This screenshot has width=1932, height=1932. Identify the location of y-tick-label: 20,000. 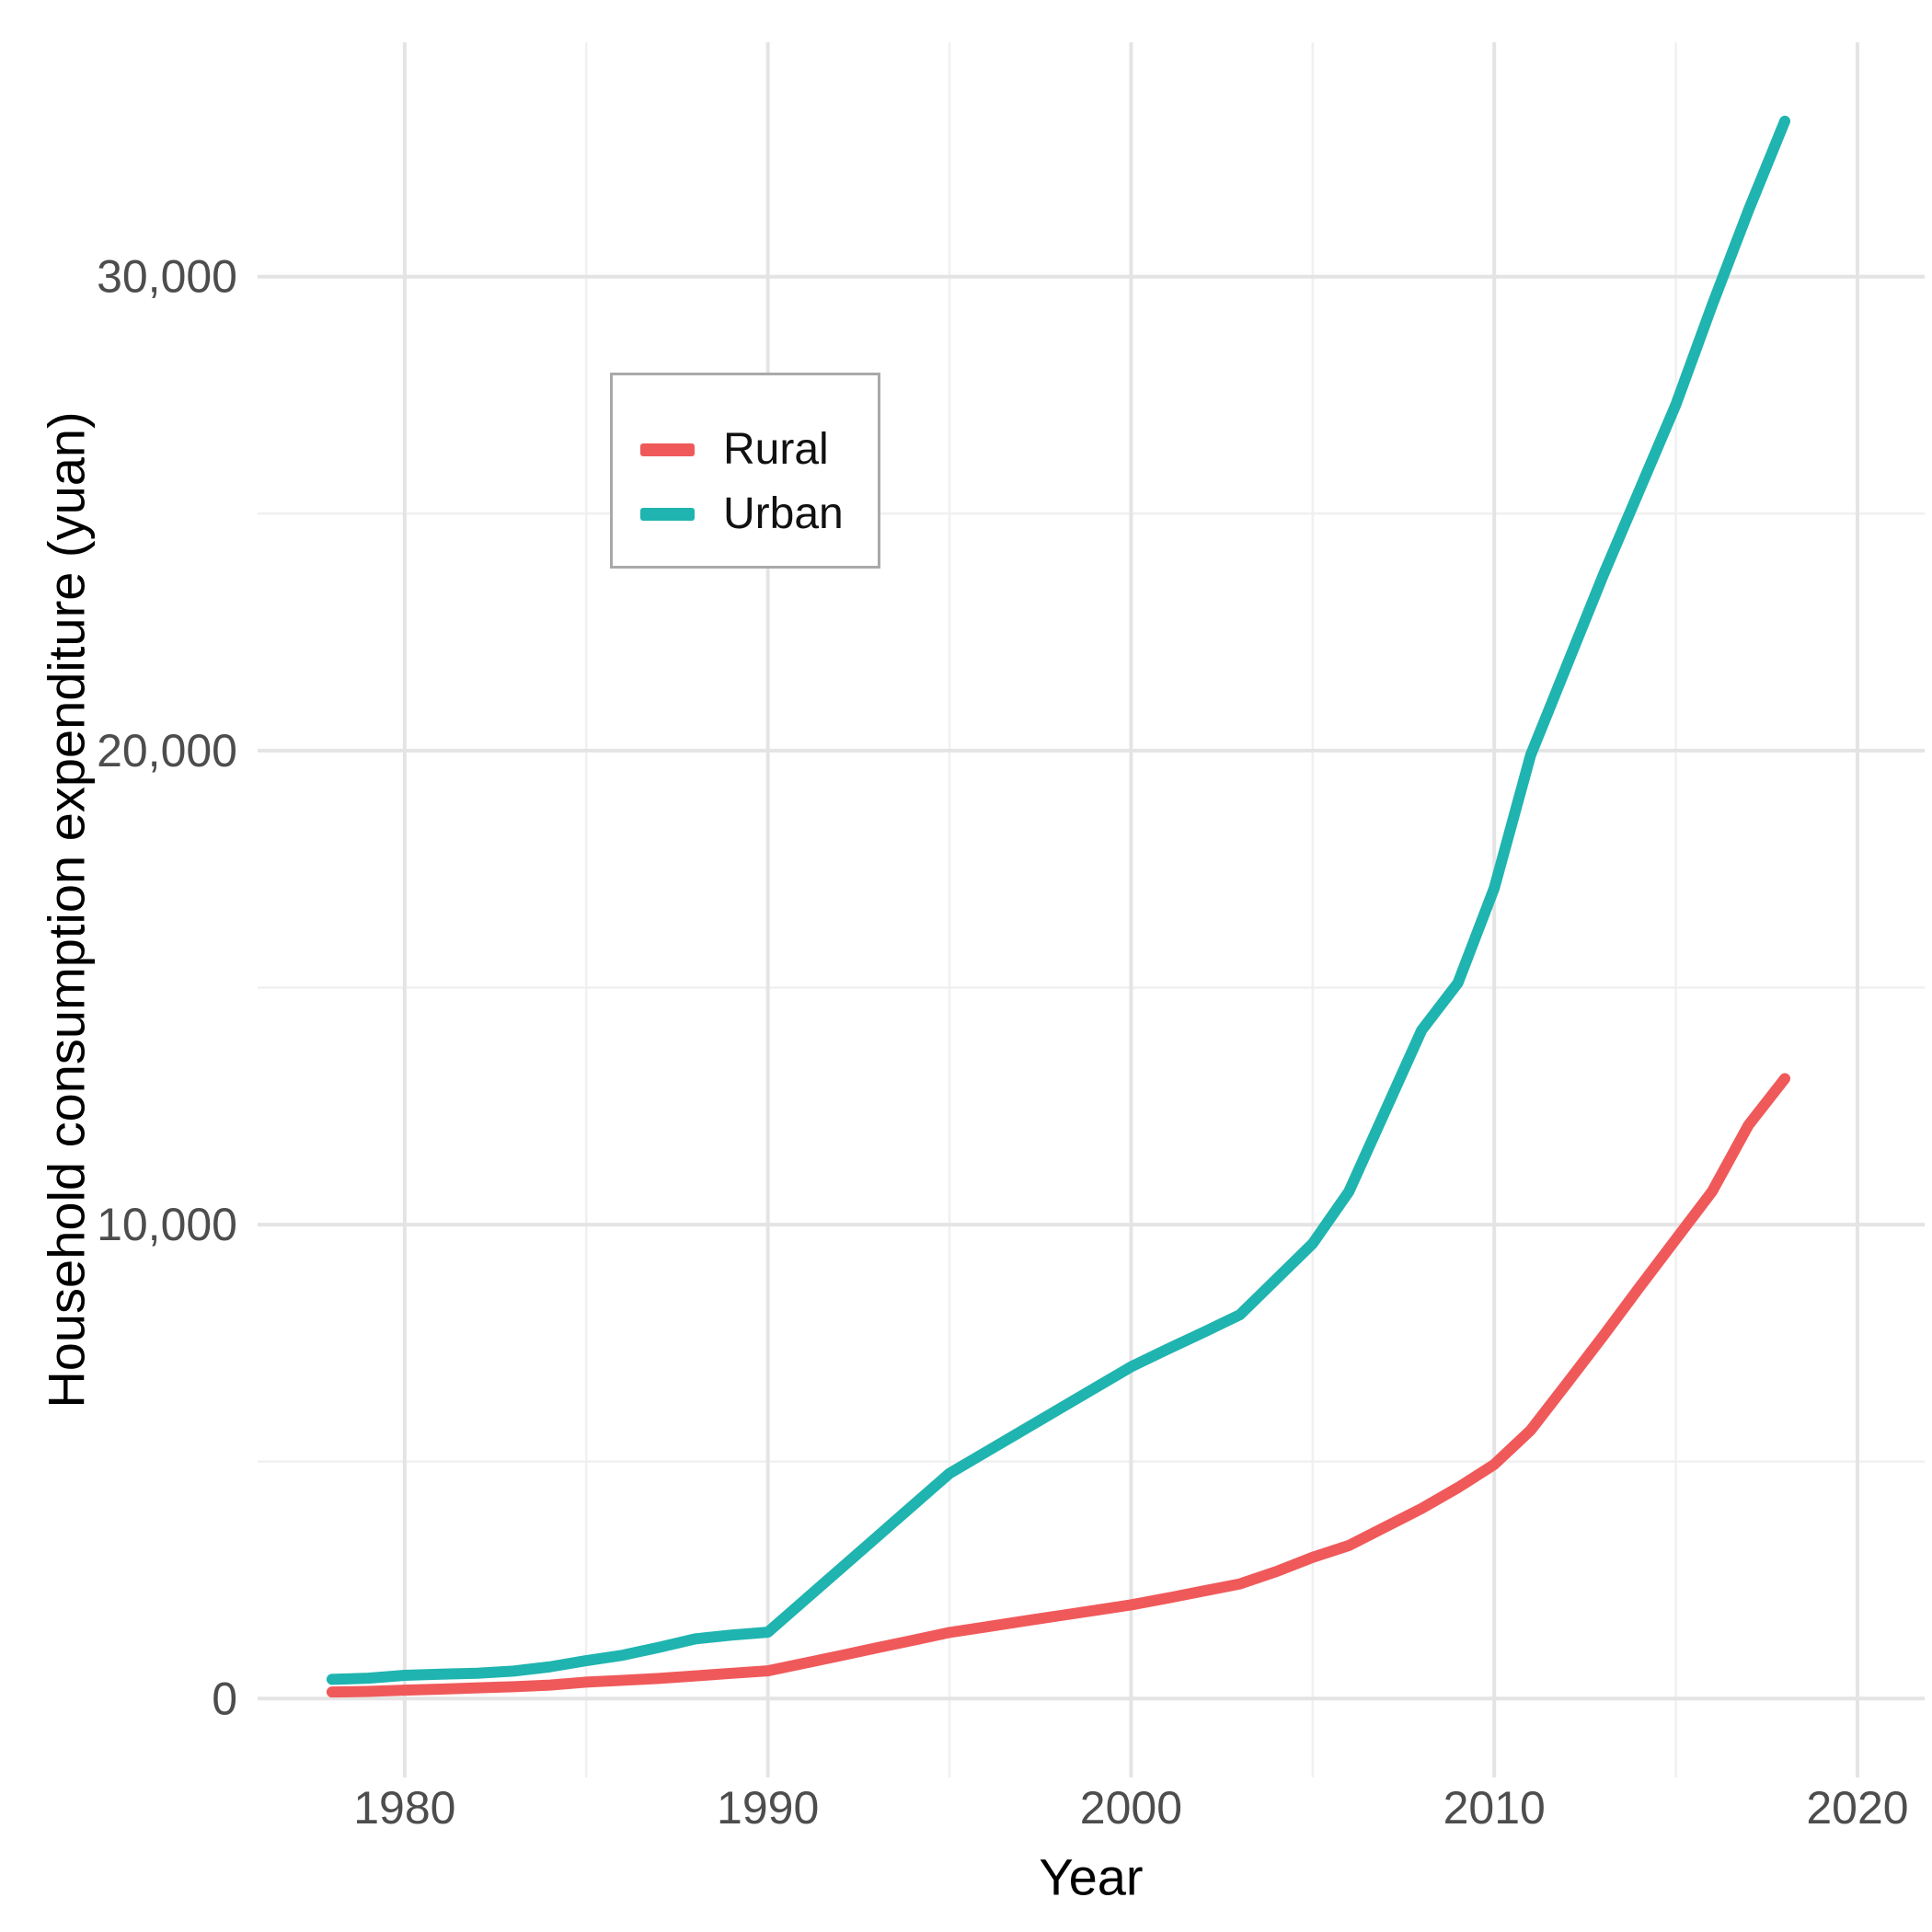
(167, 750).